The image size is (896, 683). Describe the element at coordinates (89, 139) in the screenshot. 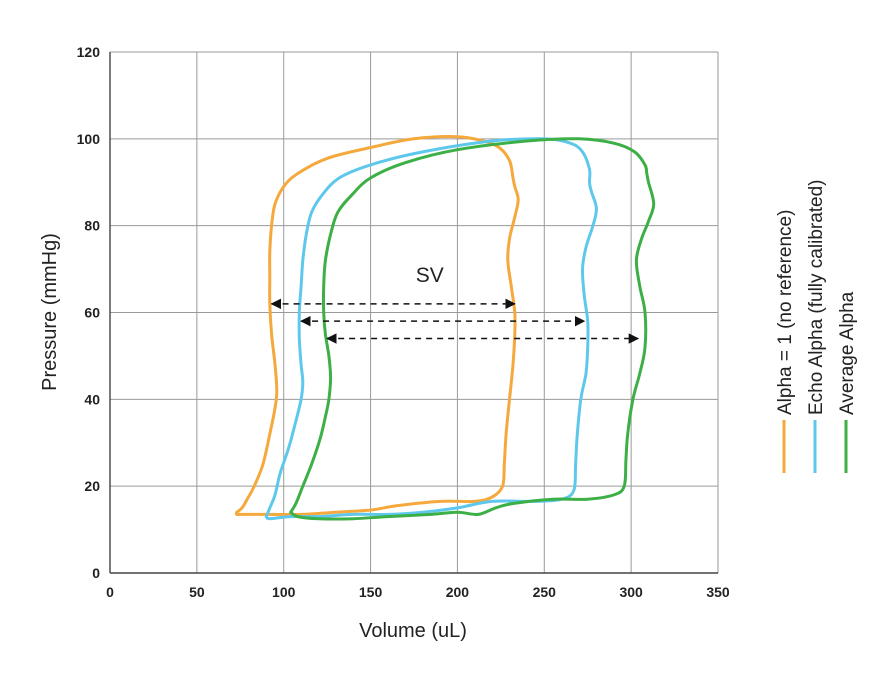

I see `y-tick-label: 100` at that location.